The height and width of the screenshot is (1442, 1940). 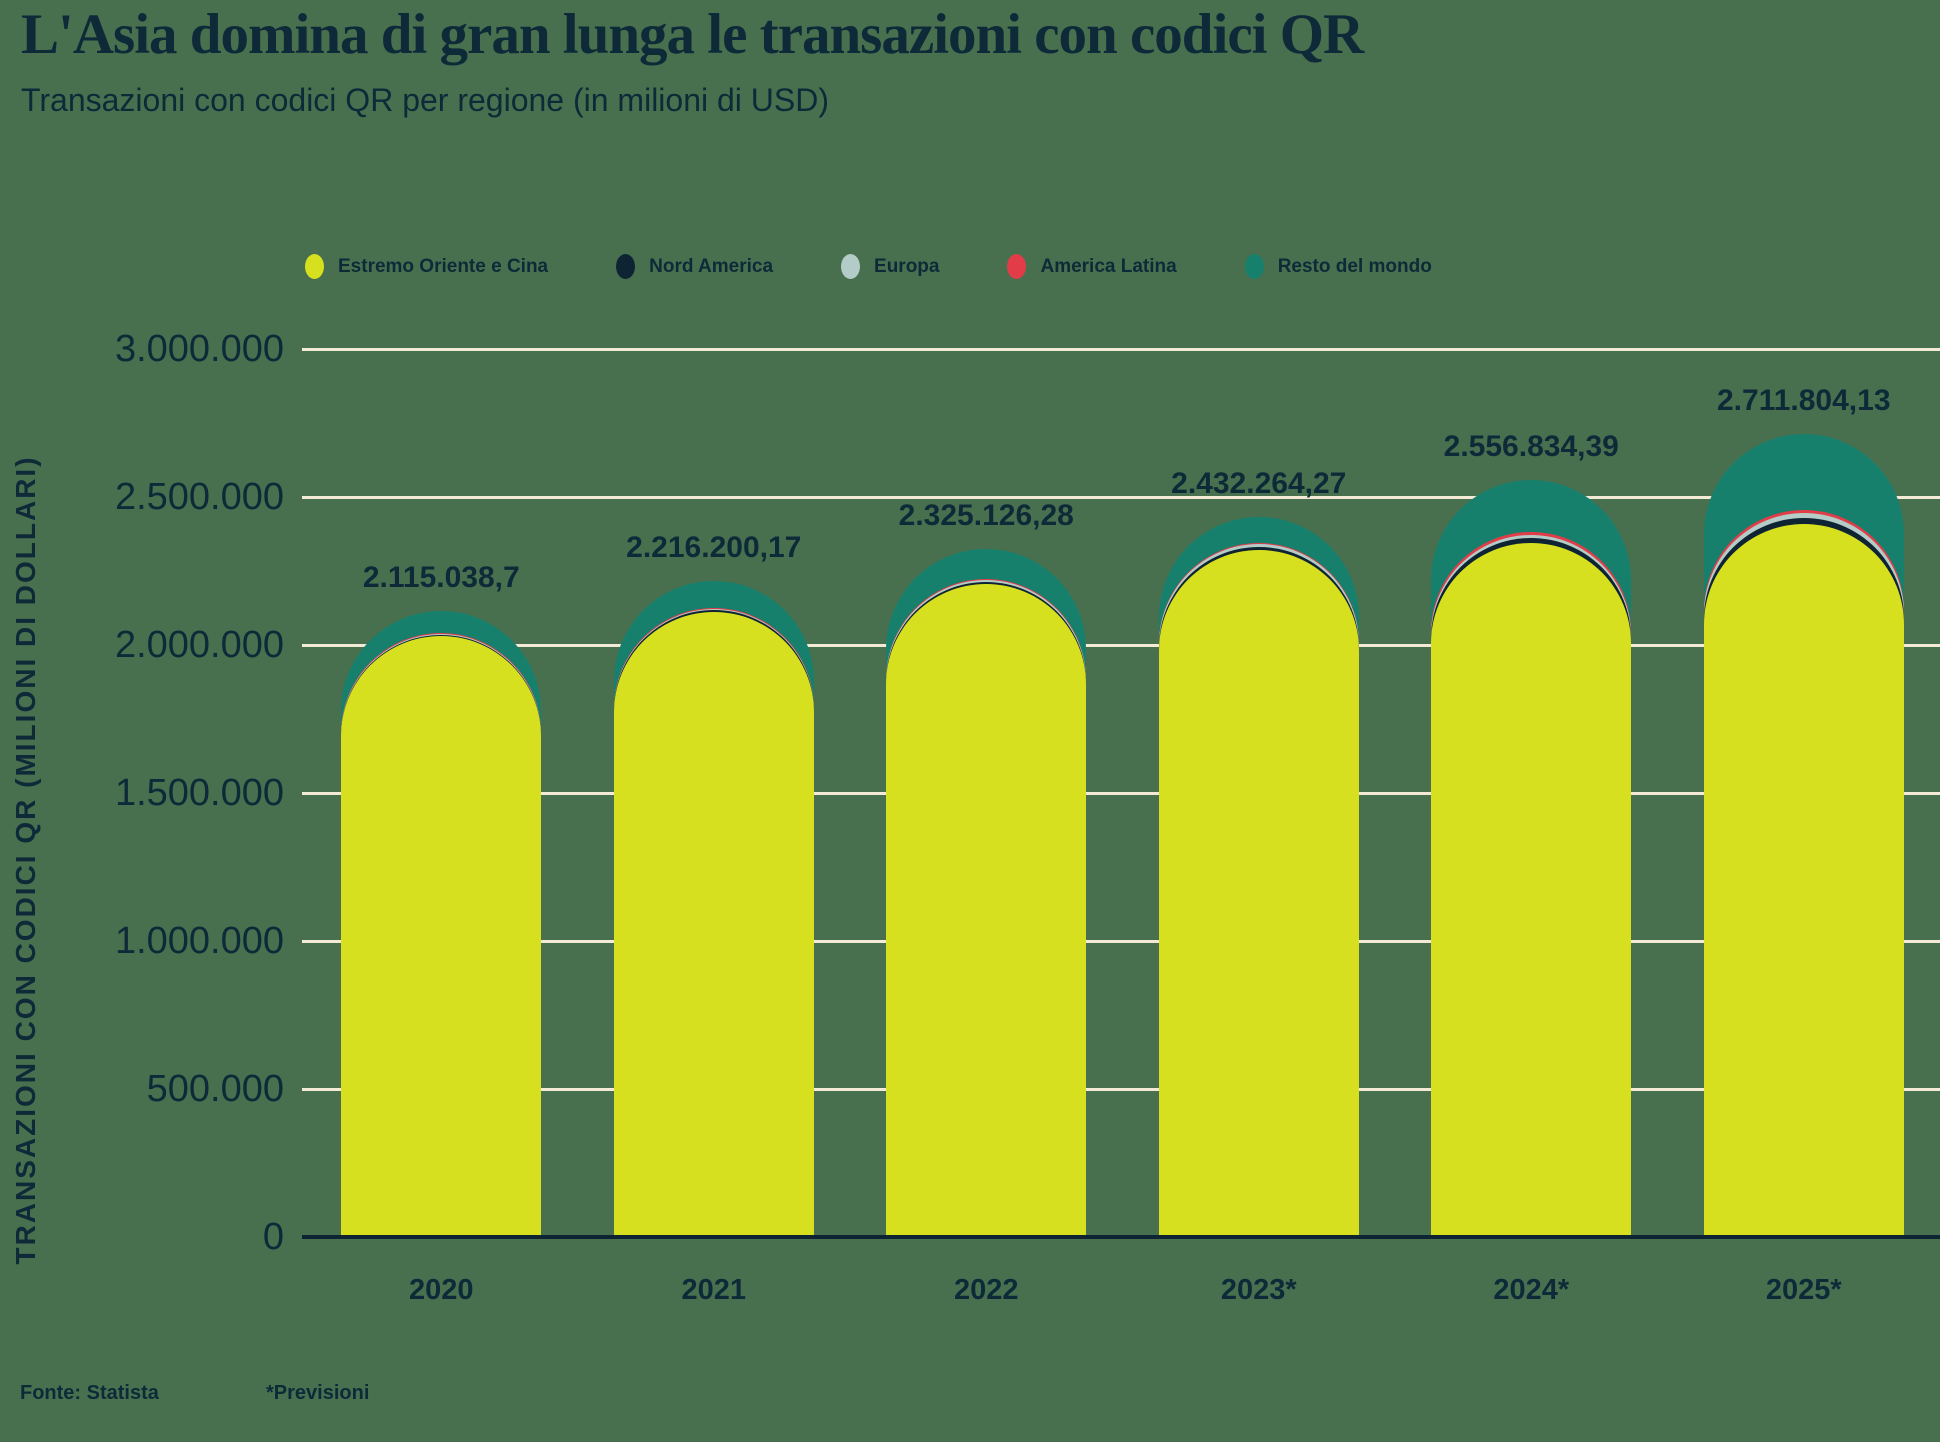 What do you see at coordinates (1258, 1290) in the screenshot?
I see `x-tick-label: 2023*` at bounding box center [1258, 1290].